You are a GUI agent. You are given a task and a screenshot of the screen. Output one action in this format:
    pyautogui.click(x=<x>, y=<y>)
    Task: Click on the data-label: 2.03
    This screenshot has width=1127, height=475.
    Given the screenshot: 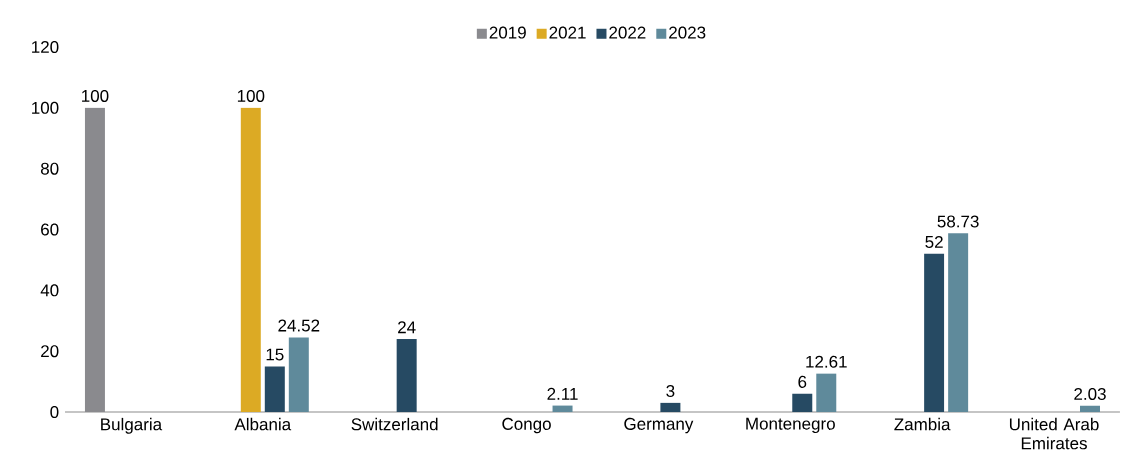 What is the action you would take?
    pyautogui.click(x=1090, y=393)
    